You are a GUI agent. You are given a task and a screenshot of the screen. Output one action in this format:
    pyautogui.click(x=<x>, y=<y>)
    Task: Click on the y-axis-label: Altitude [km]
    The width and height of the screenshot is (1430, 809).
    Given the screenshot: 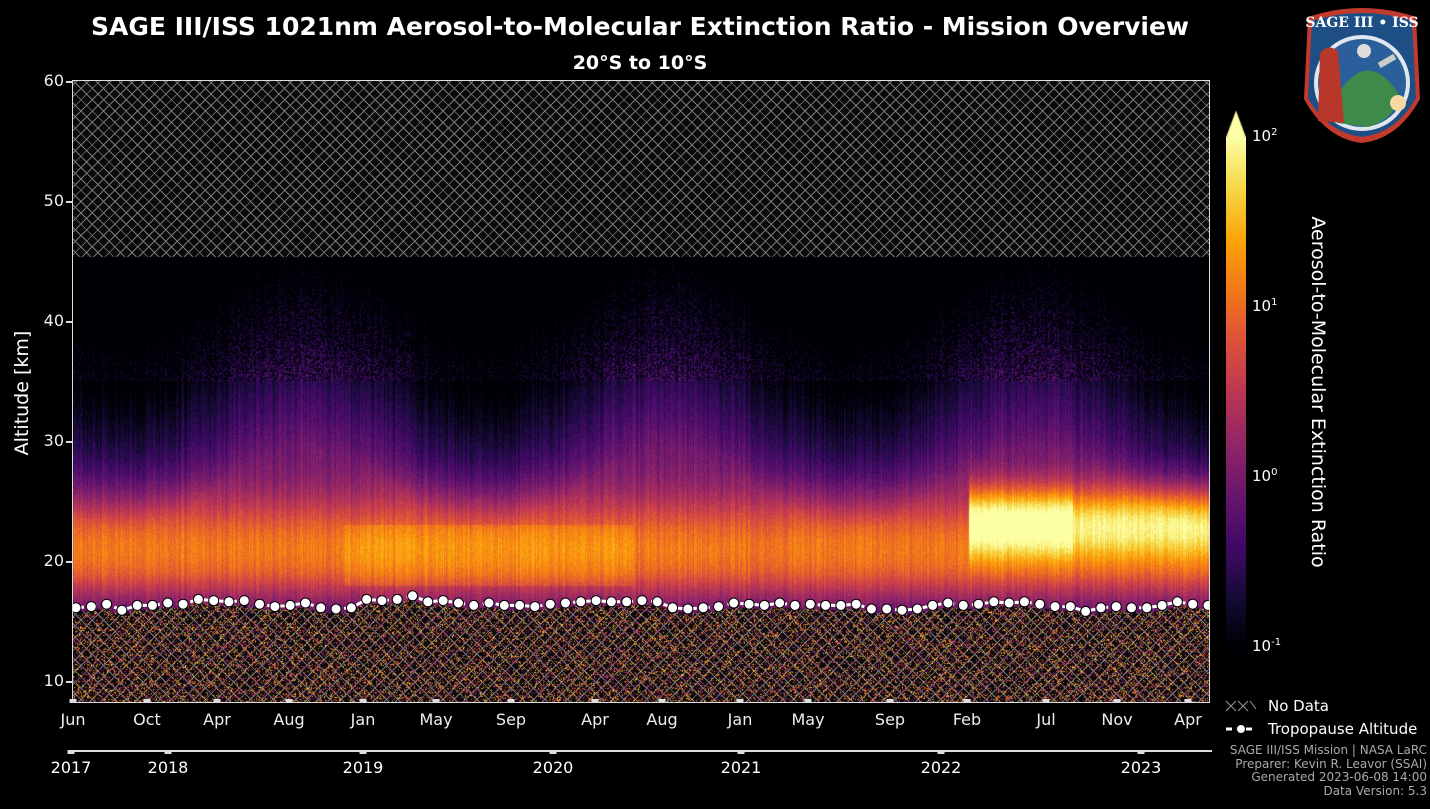 What is the action you would take?
    pyautogui.click(x=22, y=393)
    